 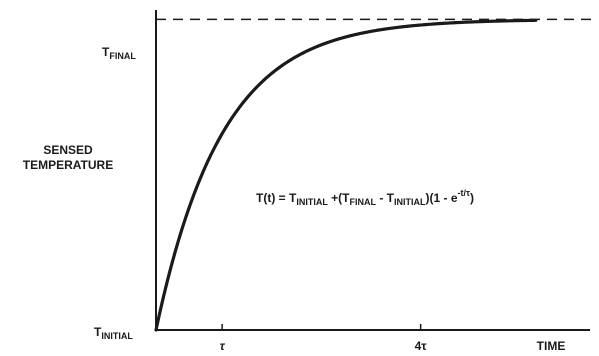 I want to click on equation-part-7: -t/τ, so click(x=464, y=193).